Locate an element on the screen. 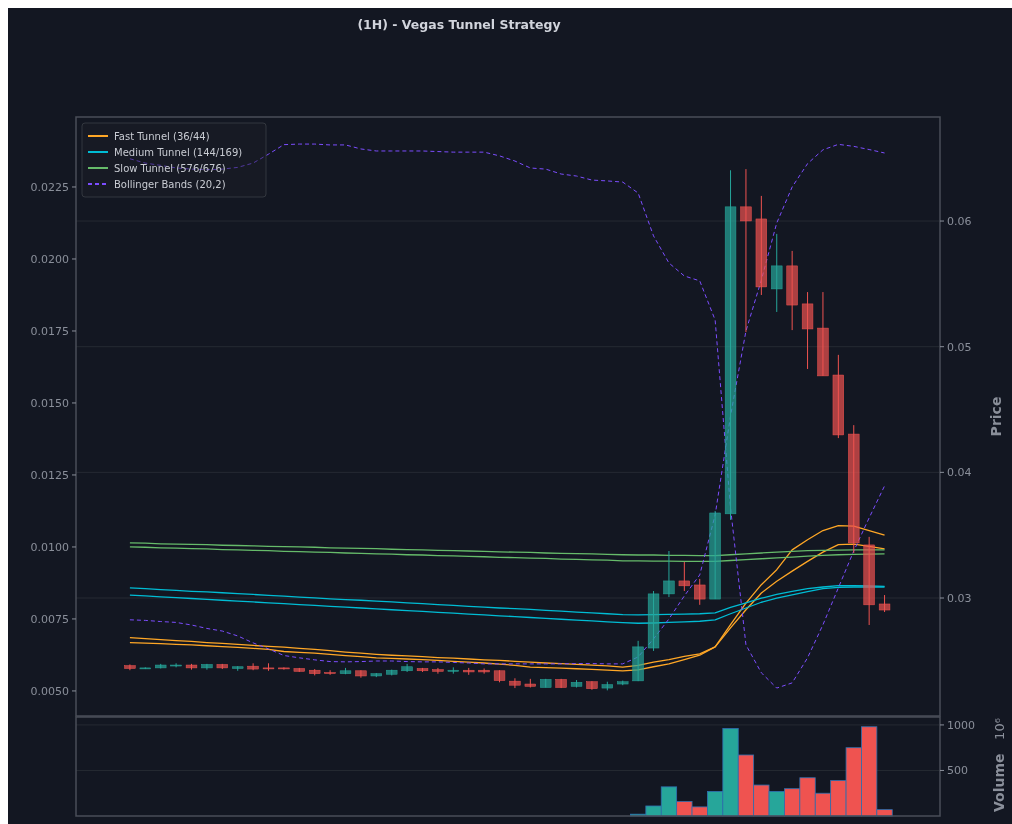 The height and width of the screenshot is (824, 1012). y-tick-label: 1000 is located at coordinates (961, 725).